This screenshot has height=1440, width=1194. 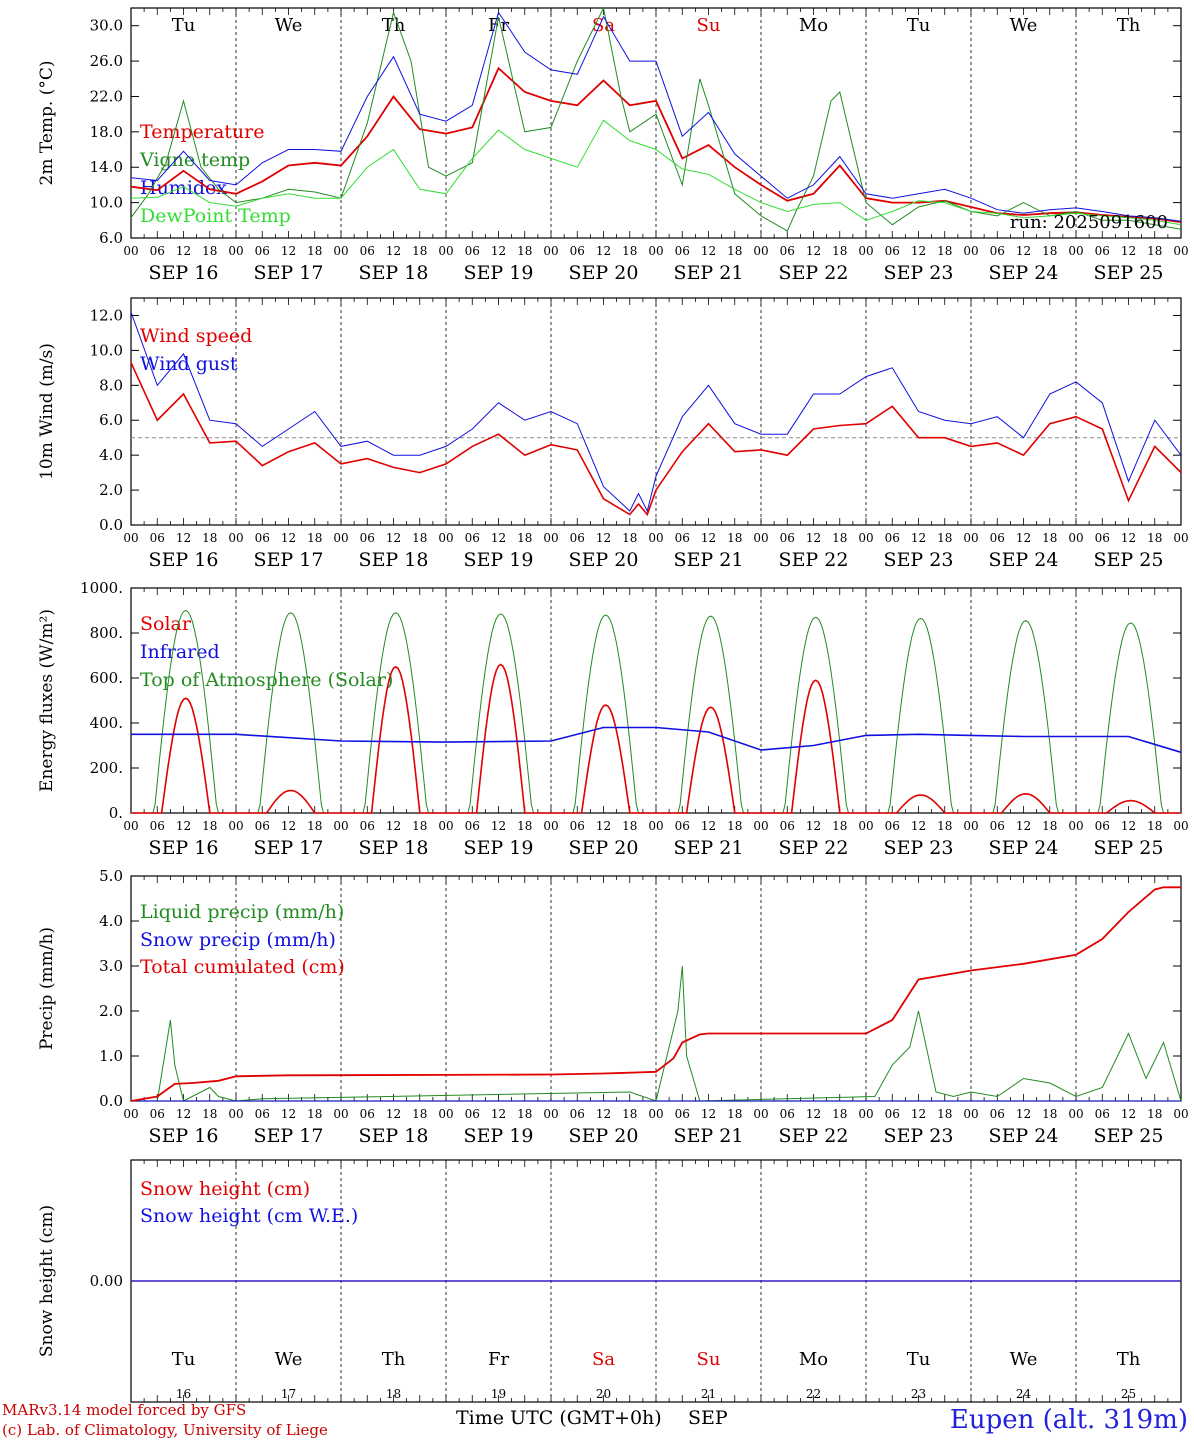 What do you see at coordinates (101, 588) in the screenshot?
I see `y-tick-label: 1000.` at bounding box center [101, 588].